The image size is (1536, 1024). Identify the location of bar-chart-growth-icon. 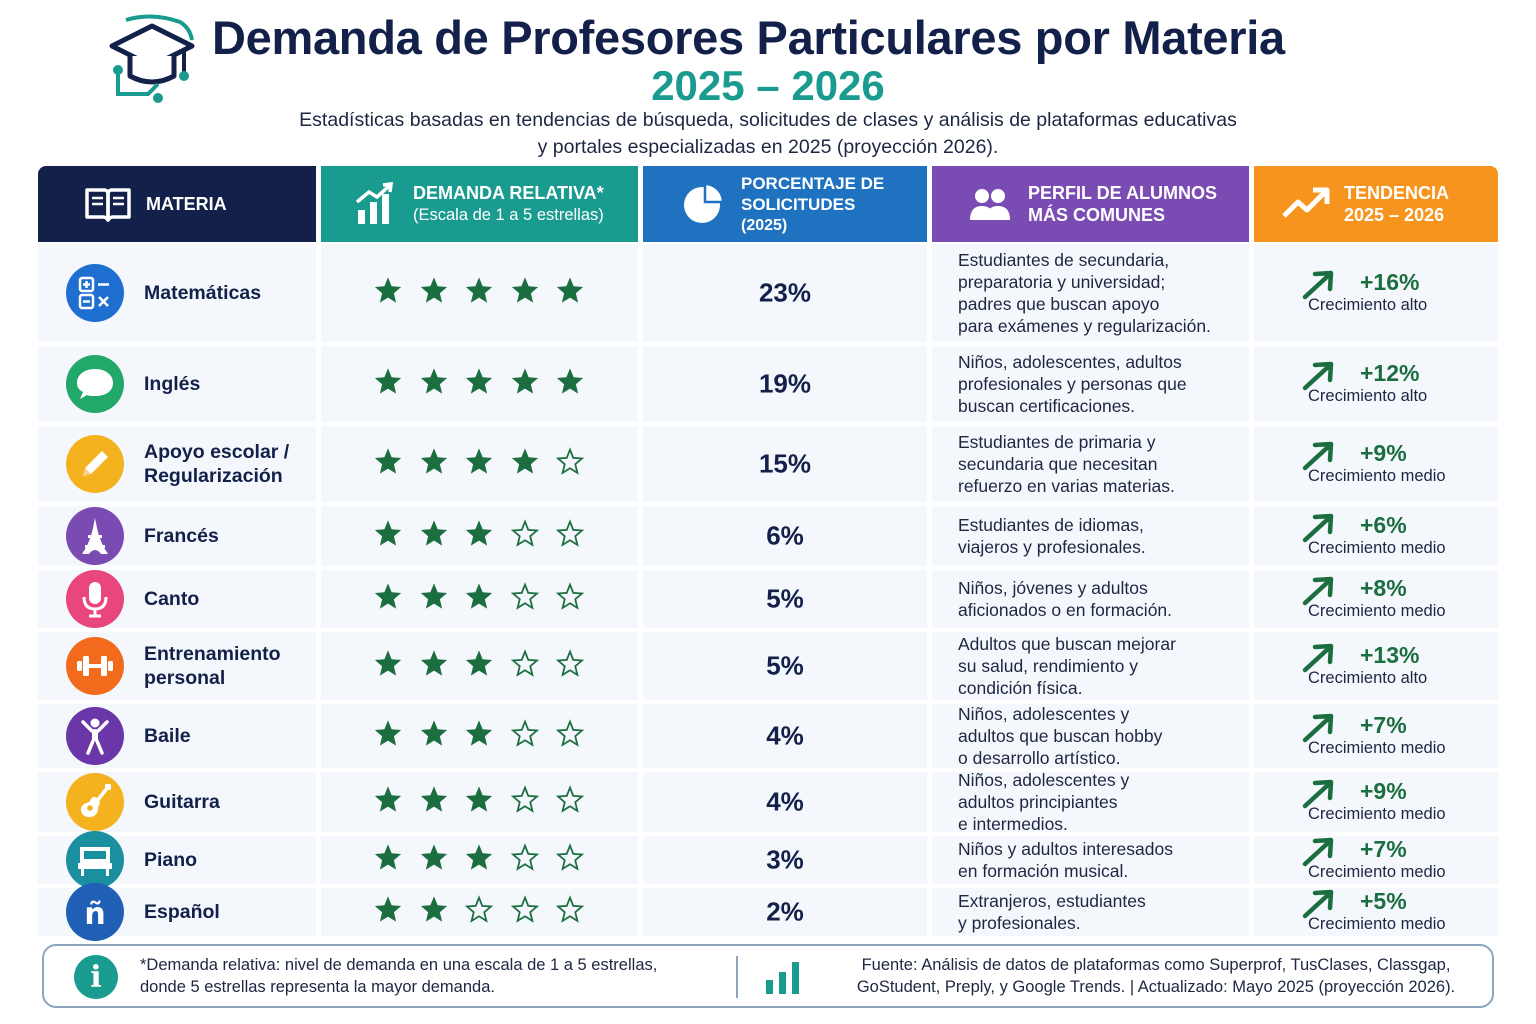
(375, 204).